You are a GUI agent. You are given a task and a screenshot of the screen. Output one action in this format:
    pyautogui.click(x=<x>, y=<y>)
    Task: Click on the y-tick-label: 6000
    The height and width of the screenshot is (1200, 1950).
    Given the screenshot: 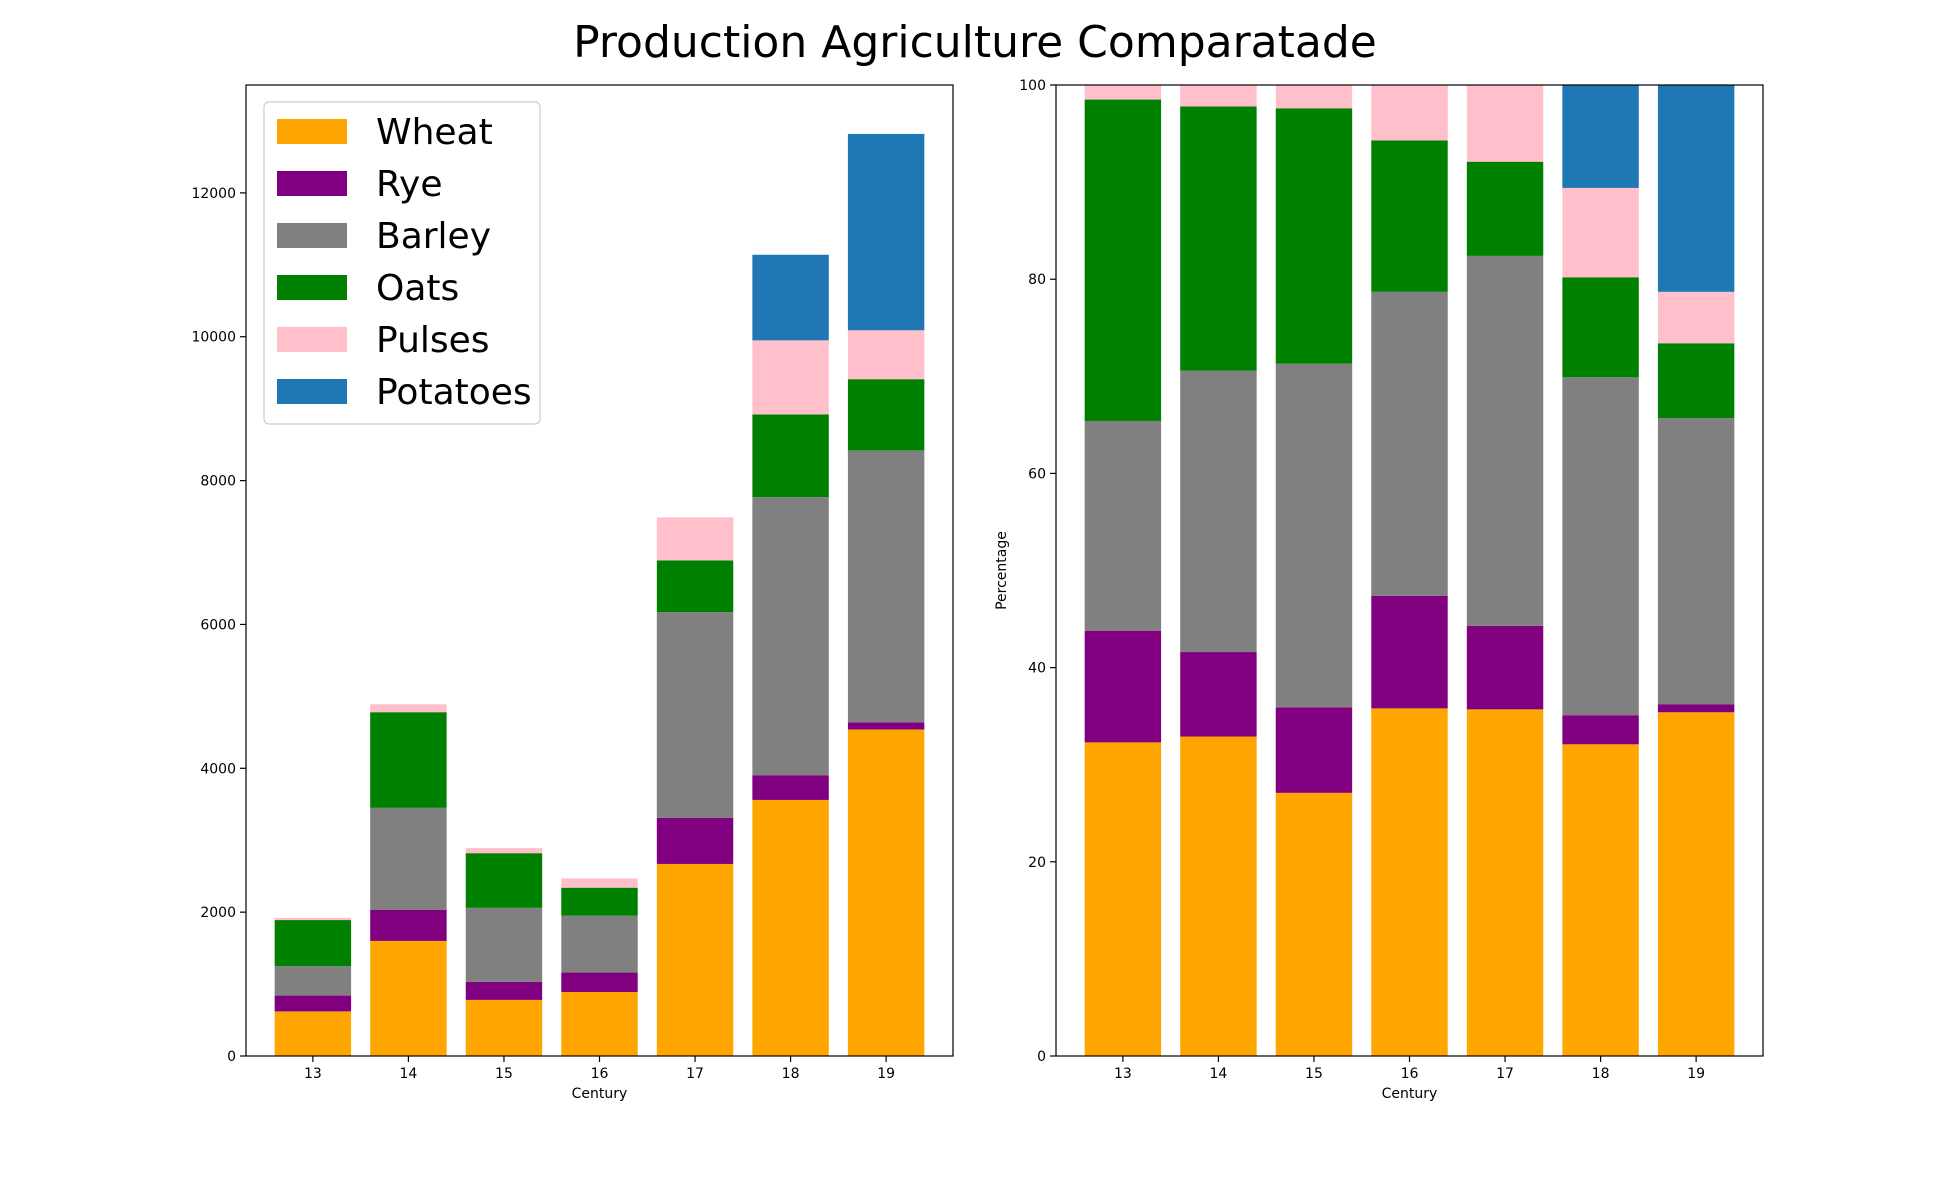 What is the action you would take?
    pyautogui.click(x=218, y=625)
    